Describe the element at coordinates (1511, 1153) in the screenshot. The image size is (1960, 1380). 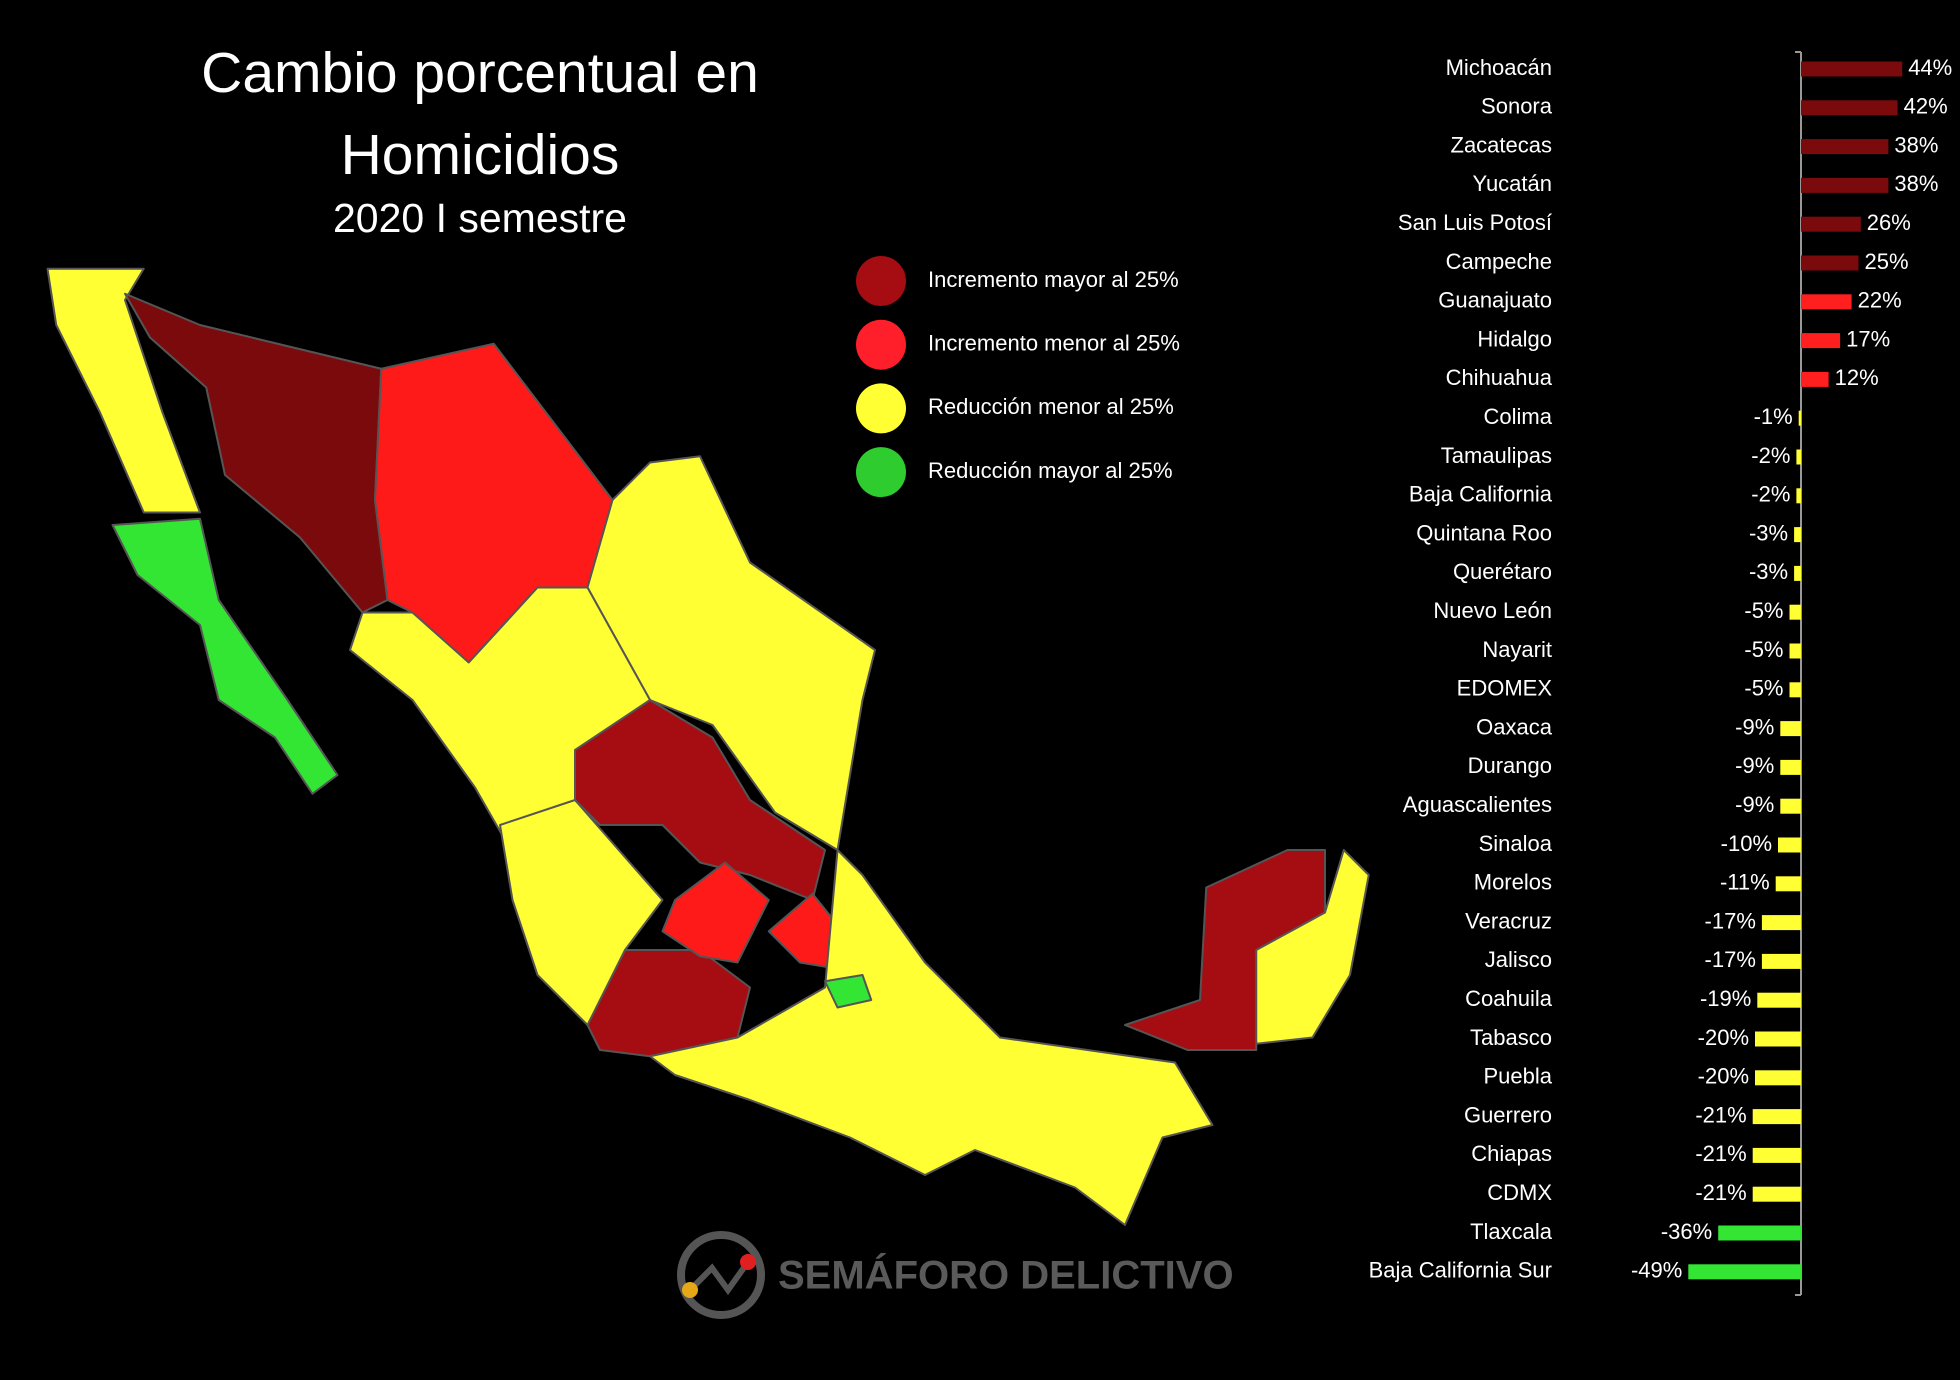
I see `category-label: Chiapas` at that location.